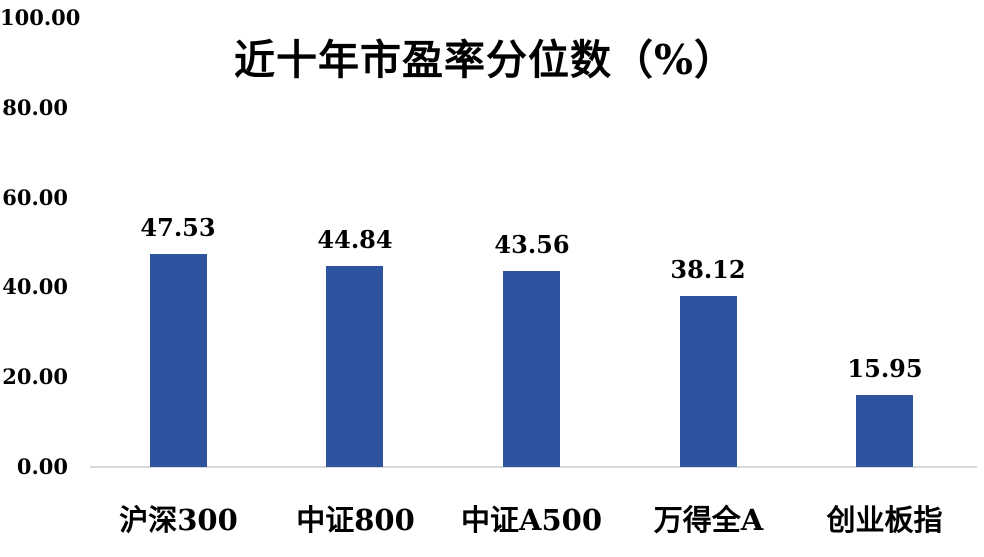 This screenshot has width=984, height=557. Describe the element at coordinates (531, 520) in the screenshot. I see `x-category-label: 中证A500` at that location.